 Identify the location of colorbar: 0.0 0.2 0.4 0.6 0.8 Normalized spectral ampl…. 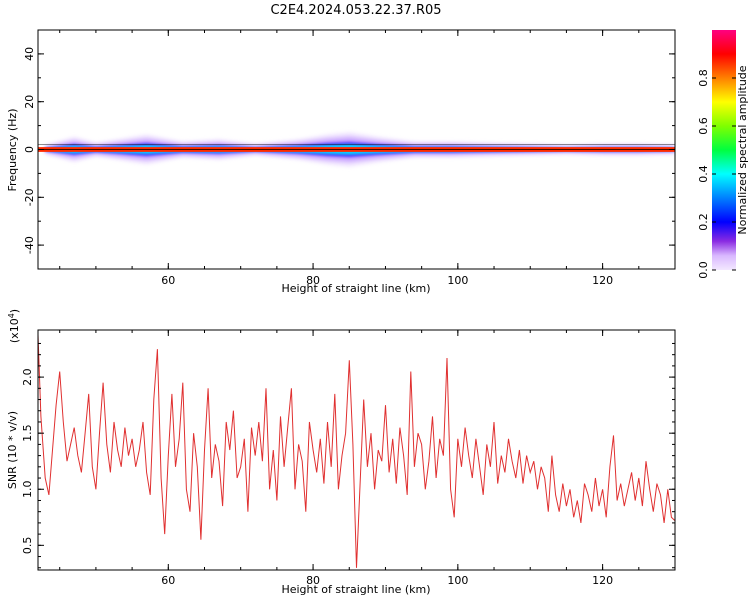
(723, 154).